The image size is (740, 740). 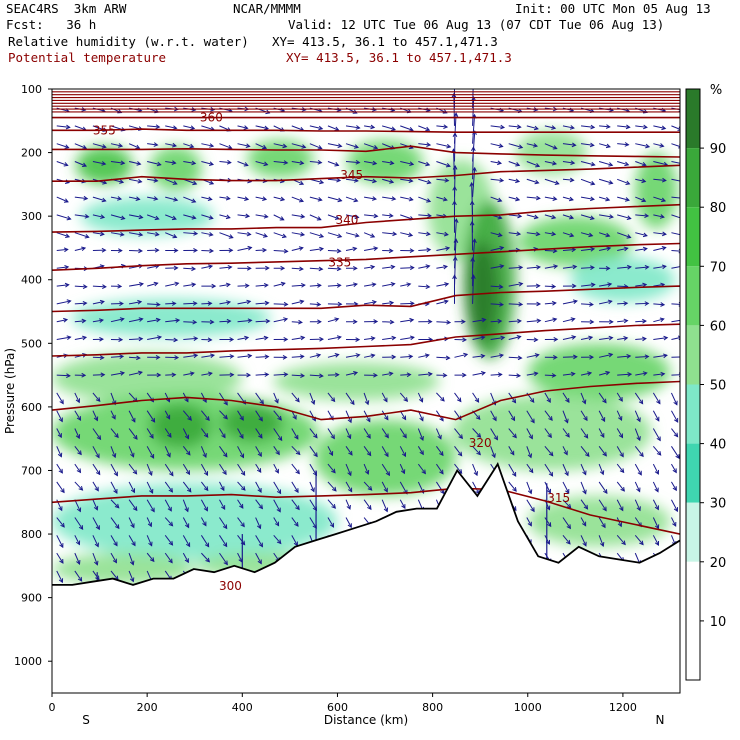 What do you see at coordinates (366, 340) in the screenshot?
I see `isentrope-line` at bounding box center [366, 340].